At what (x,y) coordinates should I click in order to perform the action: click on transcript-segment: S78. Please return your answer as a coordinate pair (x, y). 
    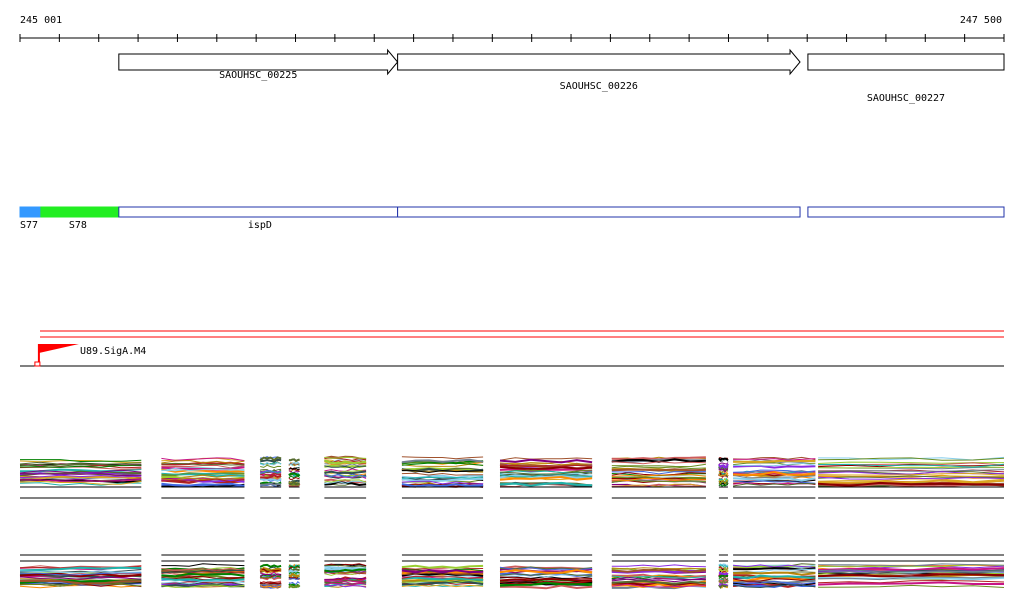
    Looking at the image, I should click on (80, 218).